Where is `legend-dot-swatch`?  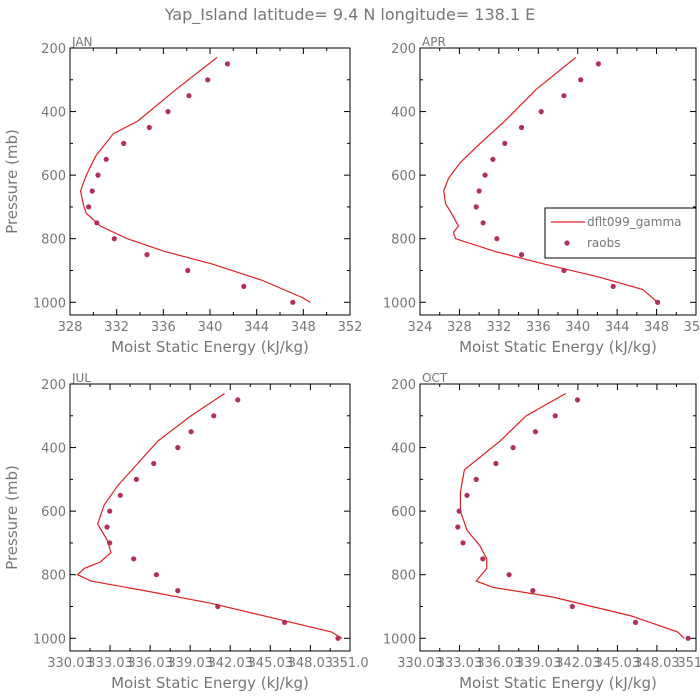 legend-dot-swatch is located at coordinates (567, 243).